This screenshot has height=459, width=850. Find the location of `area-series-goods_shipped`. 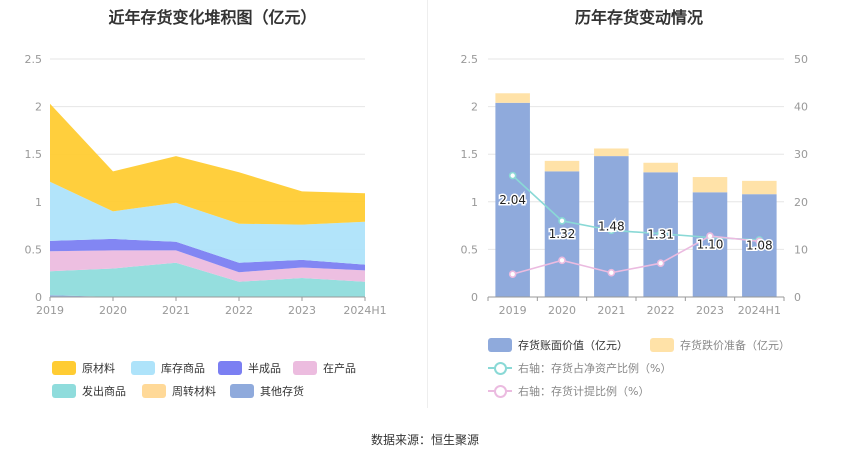

area-series-goods_shipped is located at coordinates (207, 279).